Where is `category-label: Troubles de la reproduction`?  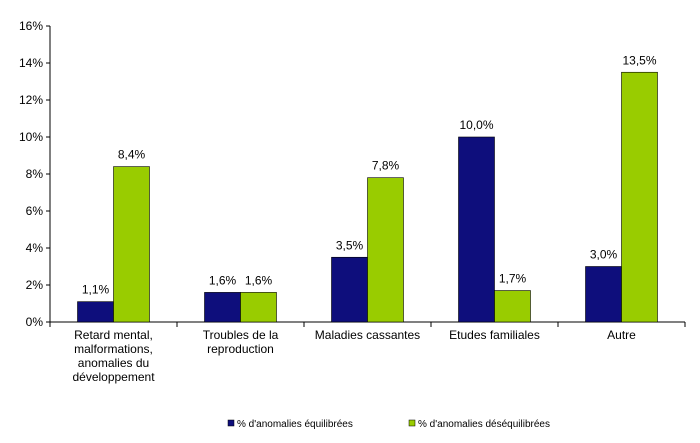 category-label: Troubles de la reproduction is located at coordinates (241, 342).